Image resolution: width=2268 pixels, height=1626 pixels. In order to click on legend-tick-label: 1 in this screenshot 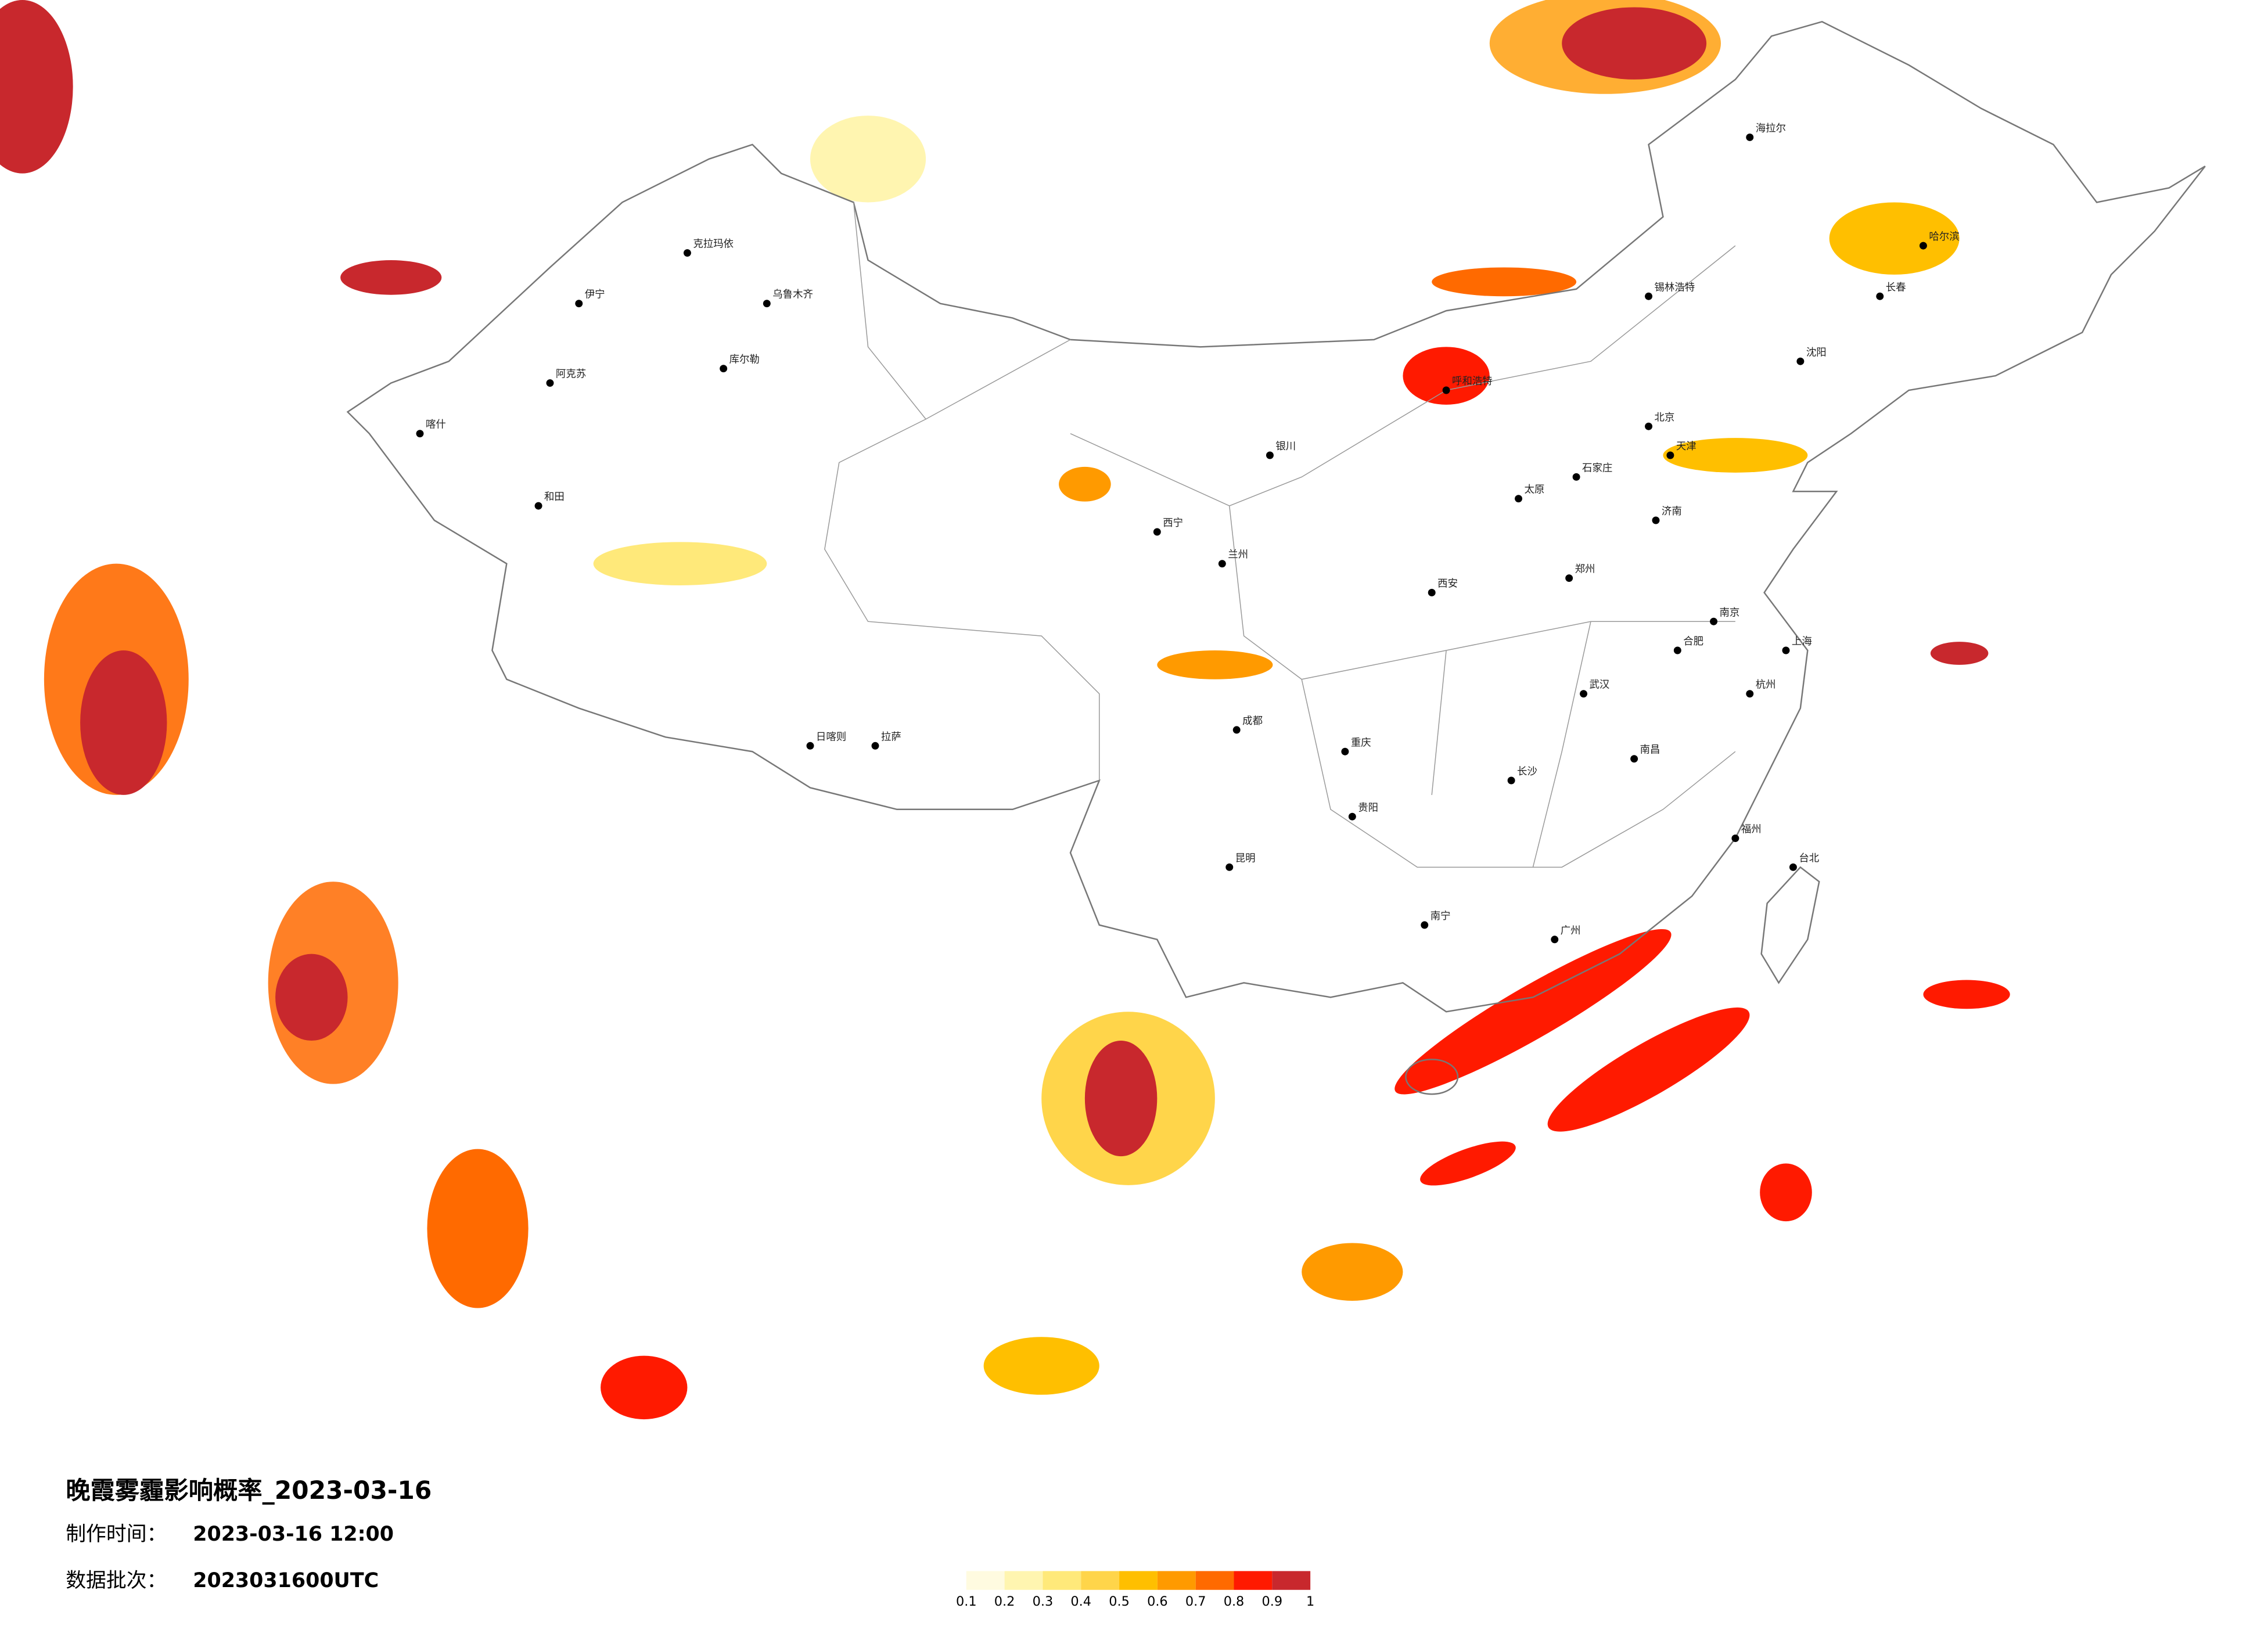, I will do `click(1310, 1601)`.